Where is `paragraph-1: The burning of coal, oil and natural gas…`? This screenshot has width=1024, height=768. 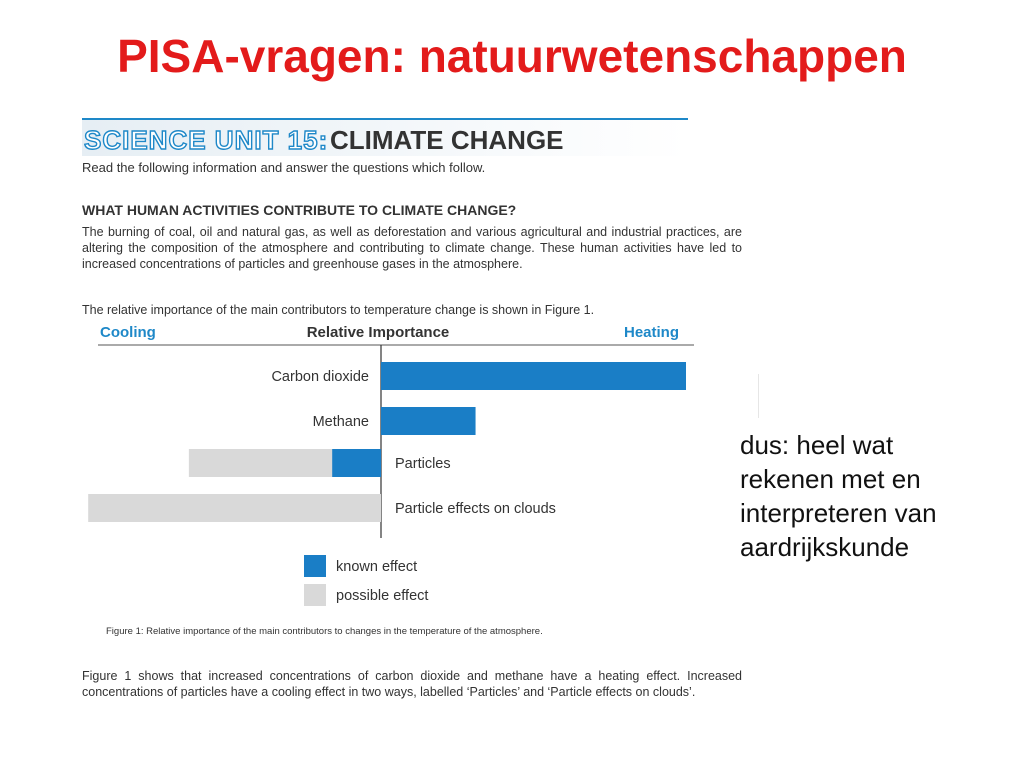
paragraph-1: The burning of coal, oil and natural gas… is located at coordinates (412, 248).